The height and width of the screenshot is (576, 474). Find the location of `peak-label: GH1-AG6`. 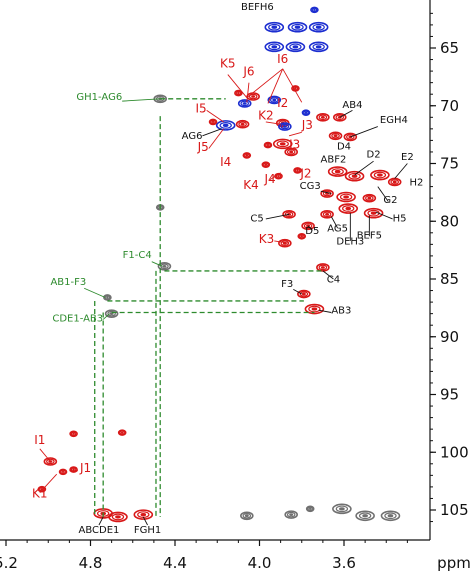

peak-label: GH1-AG6 is located at coordinates (99, 97).